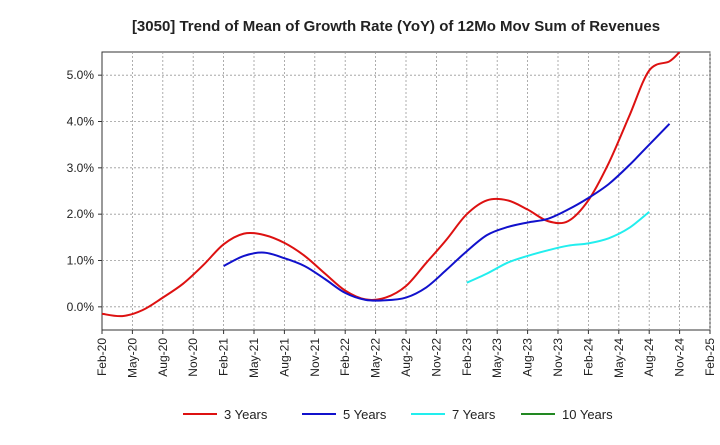 The image size is (720, 445). I want to click on x-tick-label: Nov-22, so click(436, 357).